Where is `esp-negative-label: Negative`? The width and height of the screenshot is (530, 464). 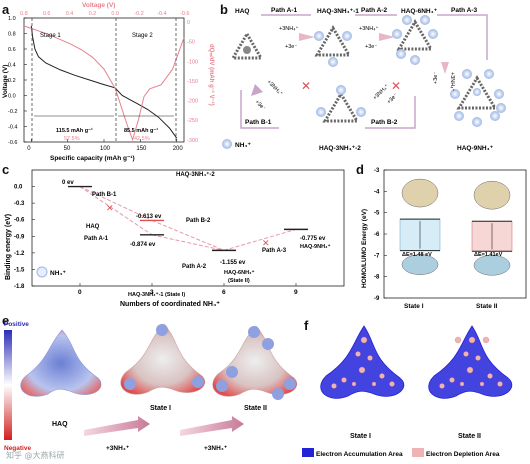
esp-negative-label: Negative is located at coordinates (17, 448).